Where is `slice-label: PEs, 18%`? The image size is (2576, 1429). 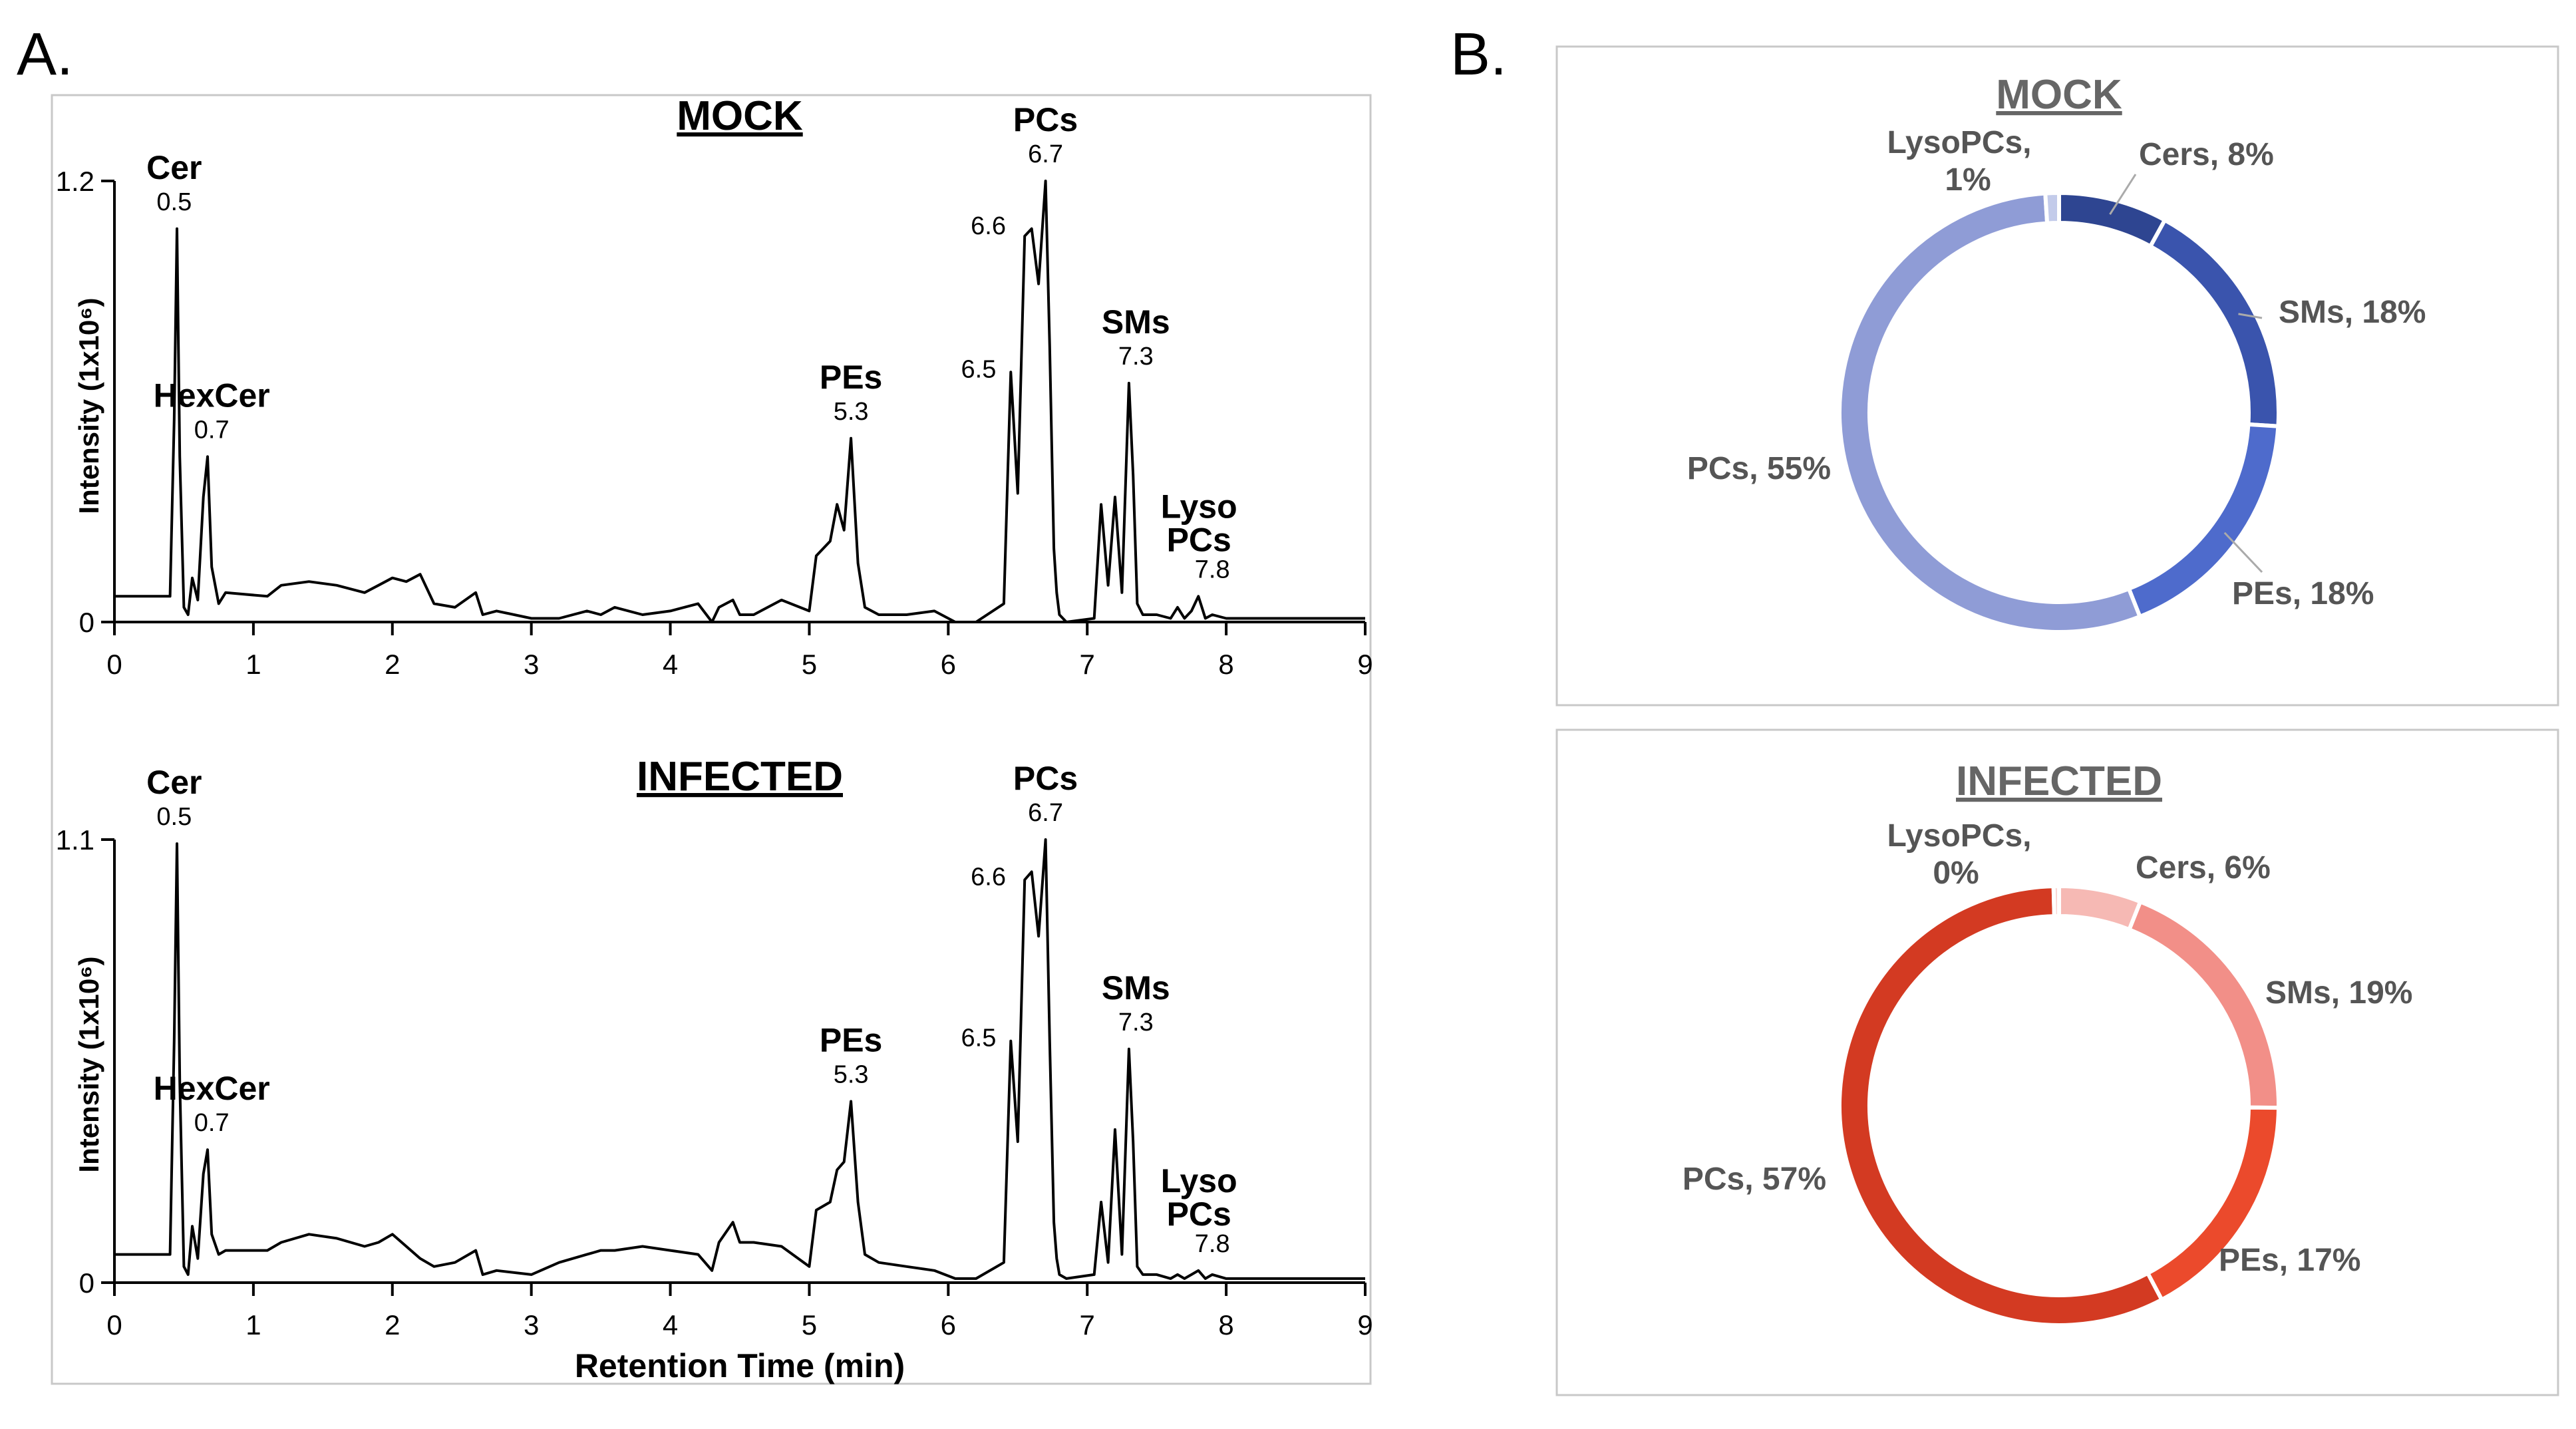 slice-label: PEs, 18% is located at coordinates (2303, 593).